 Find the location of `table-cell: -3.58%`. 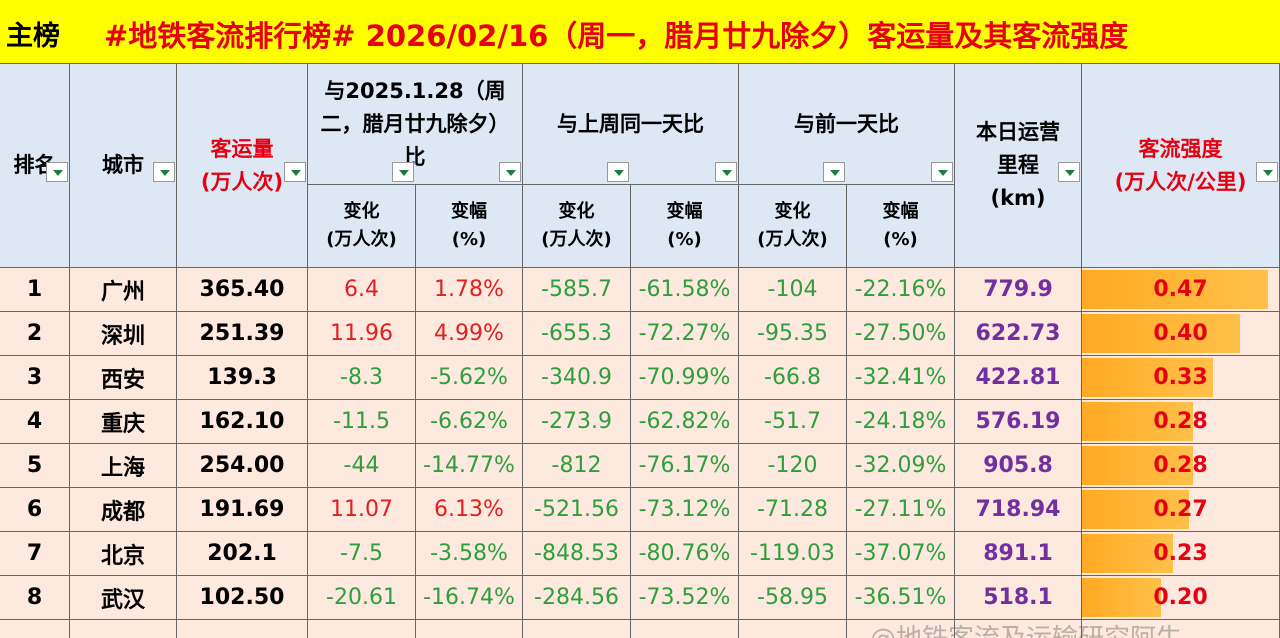

table-cell: -3.58% is located at coordinates (469, 554).